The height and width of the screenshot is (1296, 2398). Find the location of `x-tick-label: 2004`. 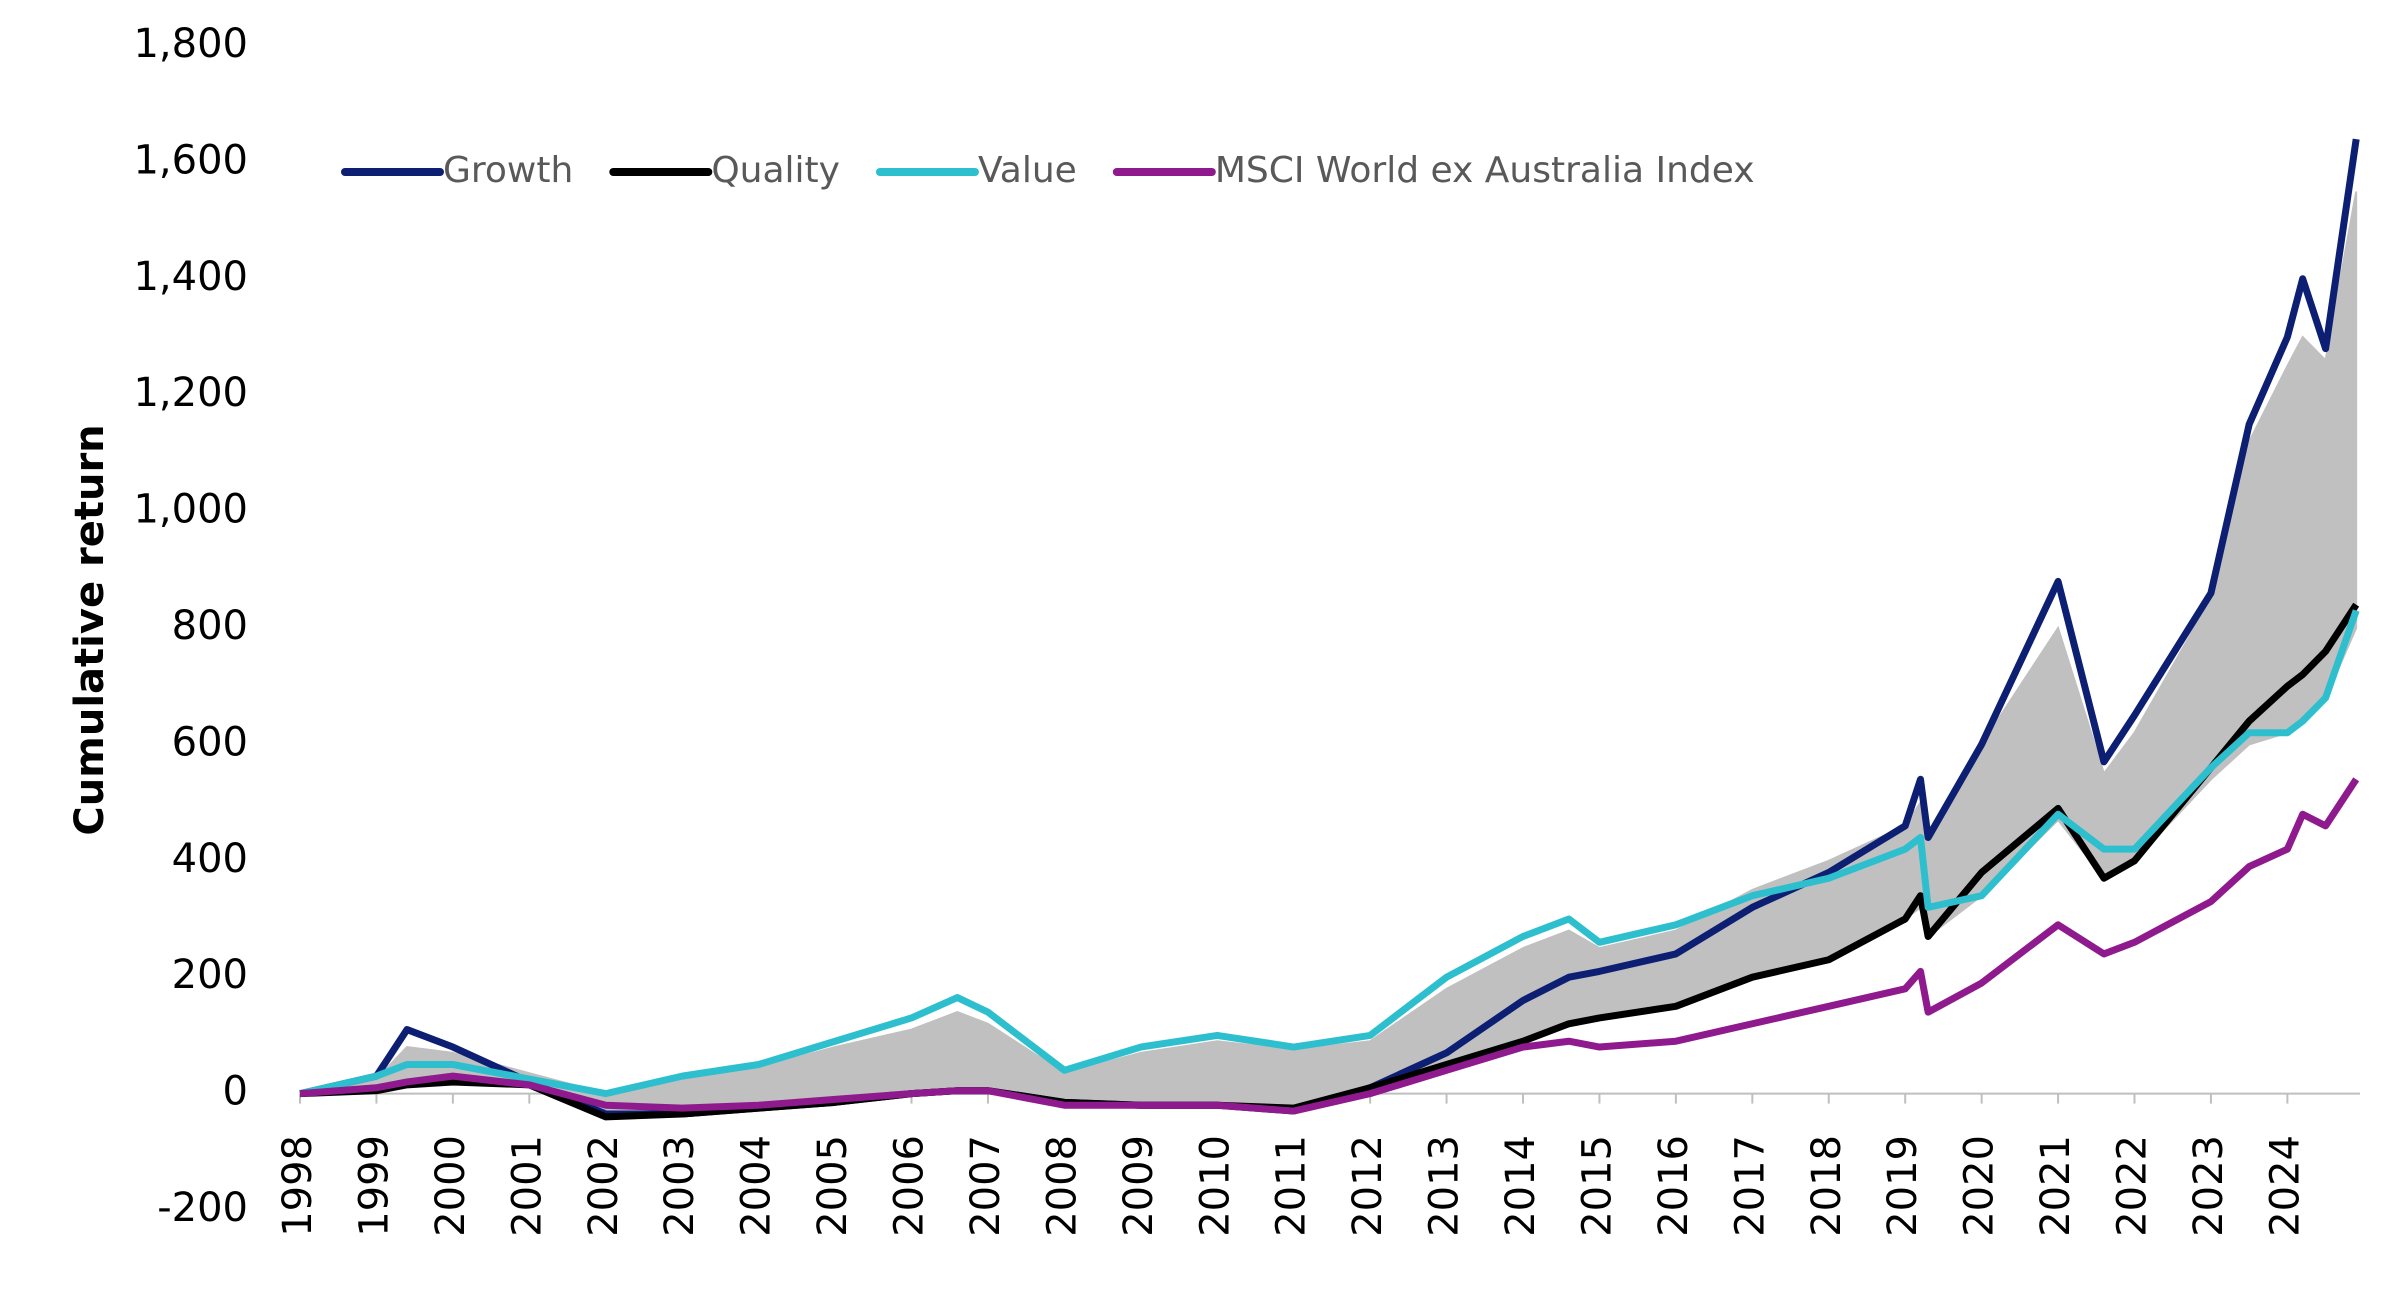

x-tick-label: 2004 is located at coordinates (757, 1186).